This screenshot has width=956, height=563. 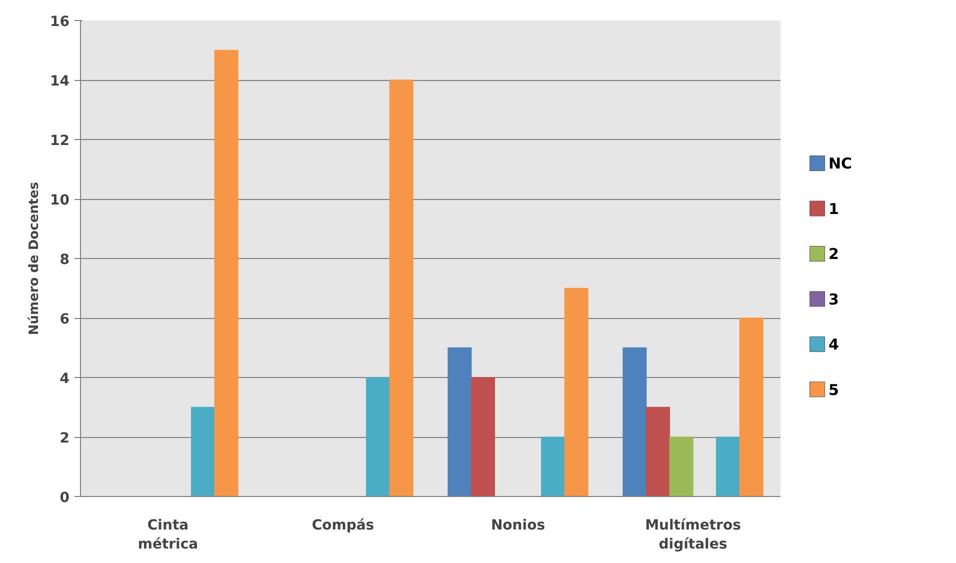 I want to click on x-tick-label: Nonios, so click(x=518, y=526).